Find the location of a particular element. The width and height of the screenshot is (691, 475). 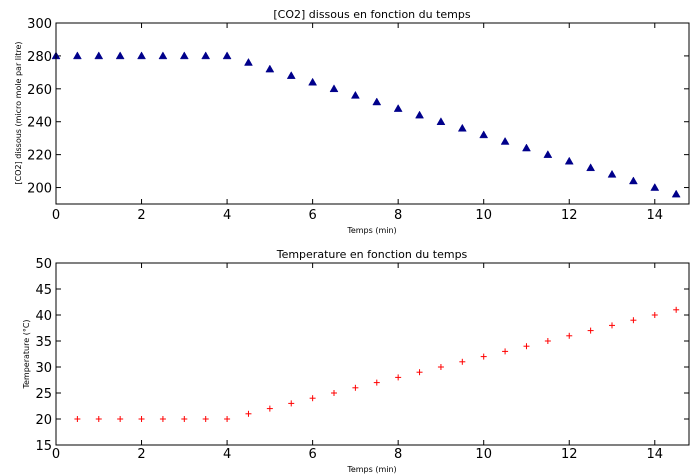

co2-plot-xtick-label: 6 is located at coordinates (312, 215).